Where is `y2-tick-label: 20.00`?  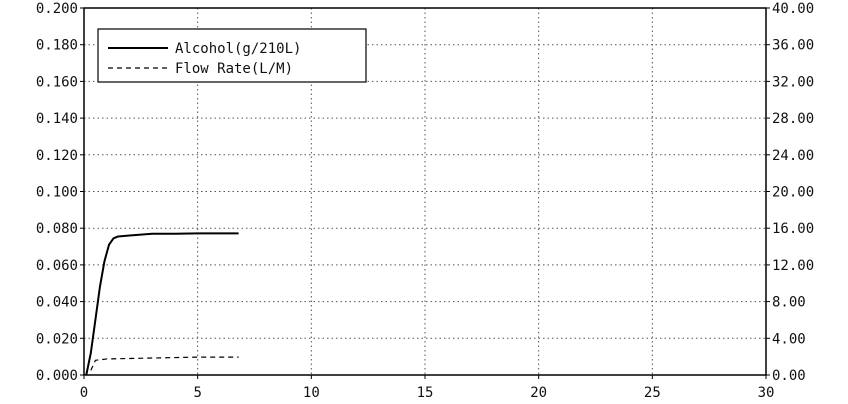
y2-tick-label: 20.00 is located at coordinates (793, 193).